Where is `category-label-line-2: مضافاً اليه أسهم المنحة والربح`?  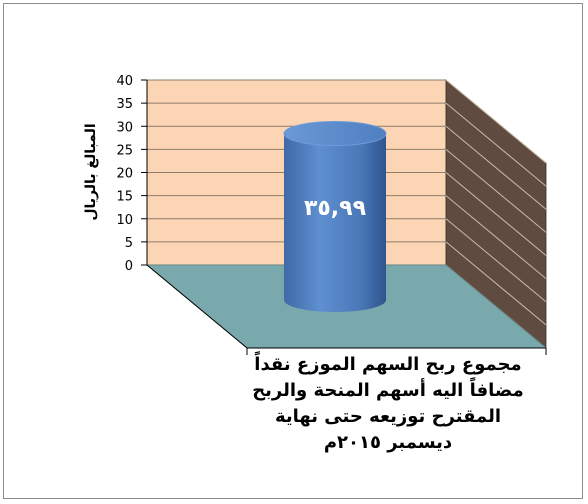
category-label-line-2: مضافاً اليه أسهم المنحة والربح is located at coordinates (388, 390).